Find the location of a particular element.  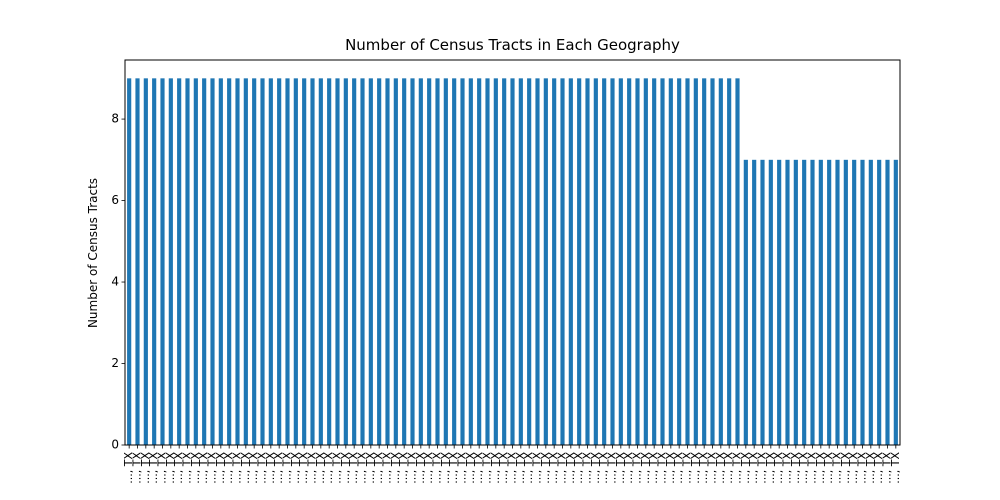

y-axis-label: Number of Census Tracts is located at coordinates (93, 253).